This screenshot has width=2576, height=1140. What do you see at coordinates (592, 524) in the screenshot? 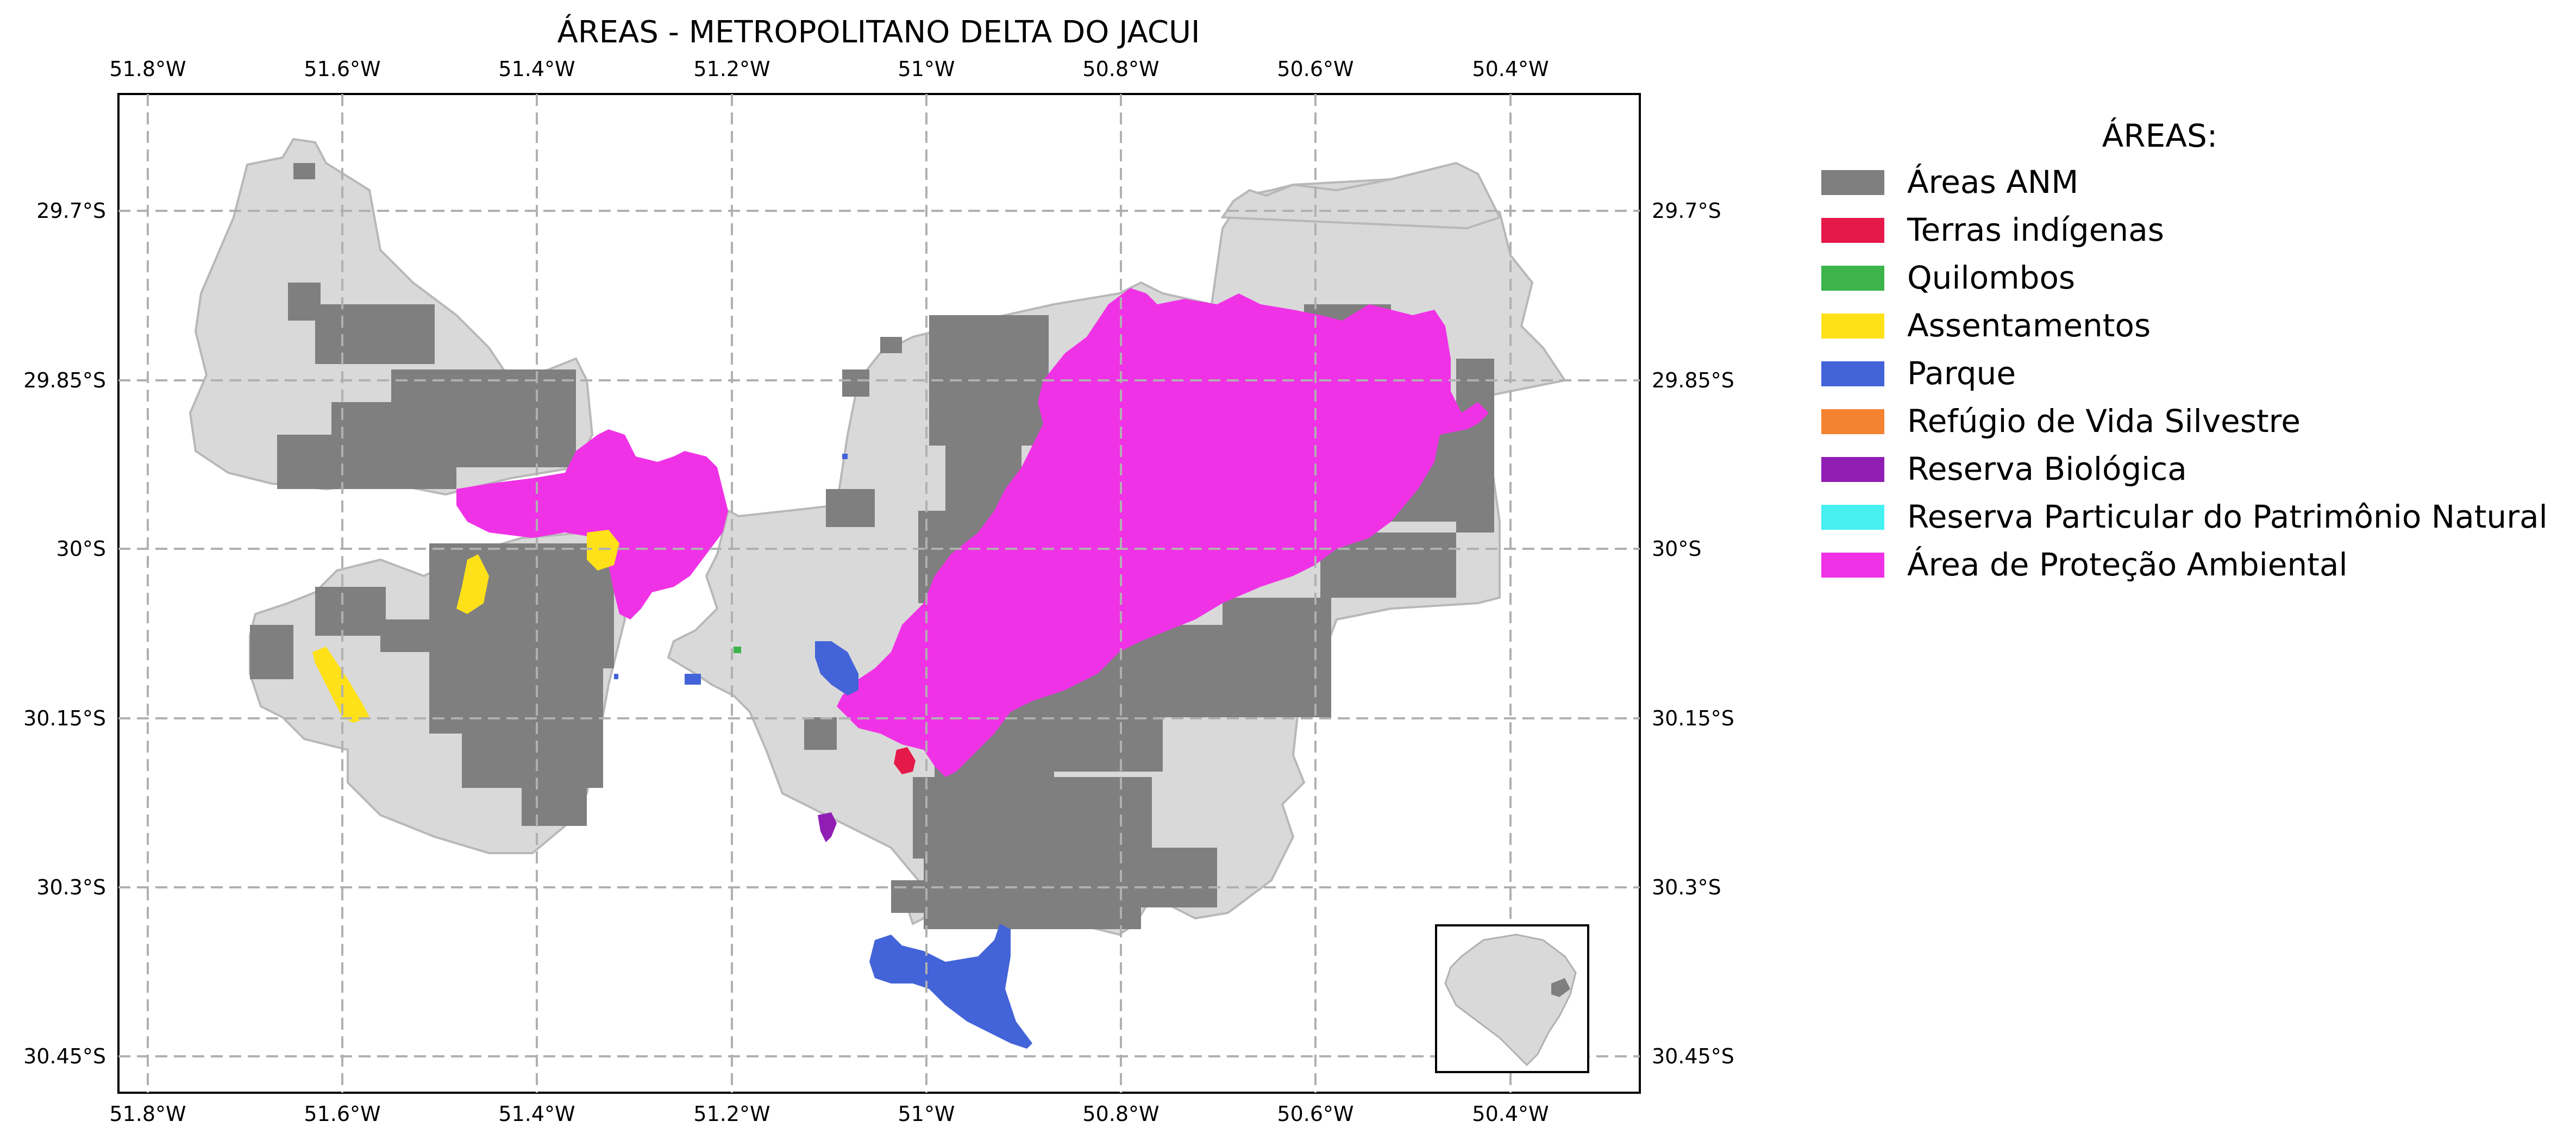
I see `apa-west` at bounding box center [592, 524].